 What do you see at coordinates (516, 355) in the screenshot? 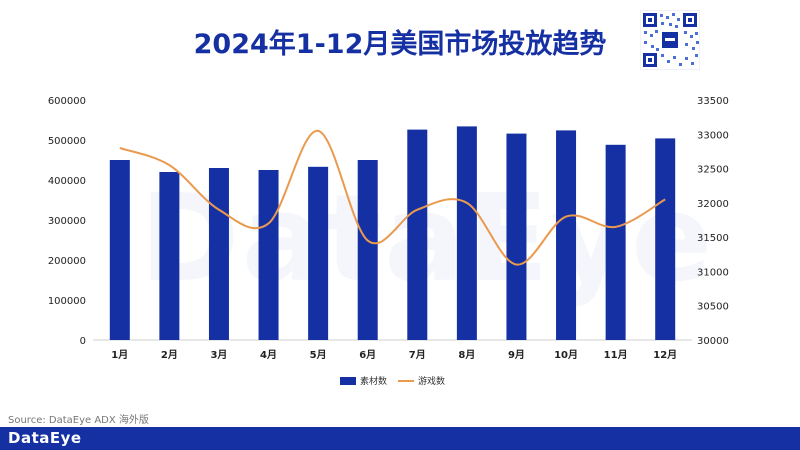
I see `x-tick-label: 9月` at bounding box center [516, 355].